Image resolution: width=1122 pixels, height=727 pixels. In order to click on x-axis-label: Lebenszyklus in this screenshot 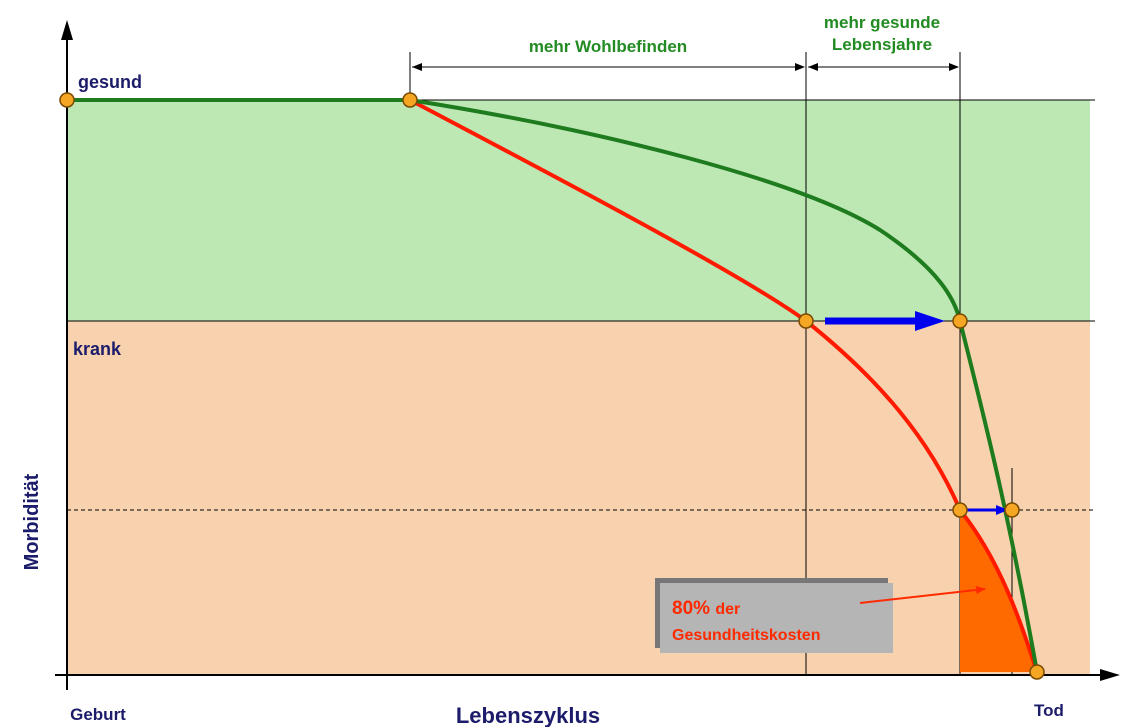, I will do `click(528, 715)`.